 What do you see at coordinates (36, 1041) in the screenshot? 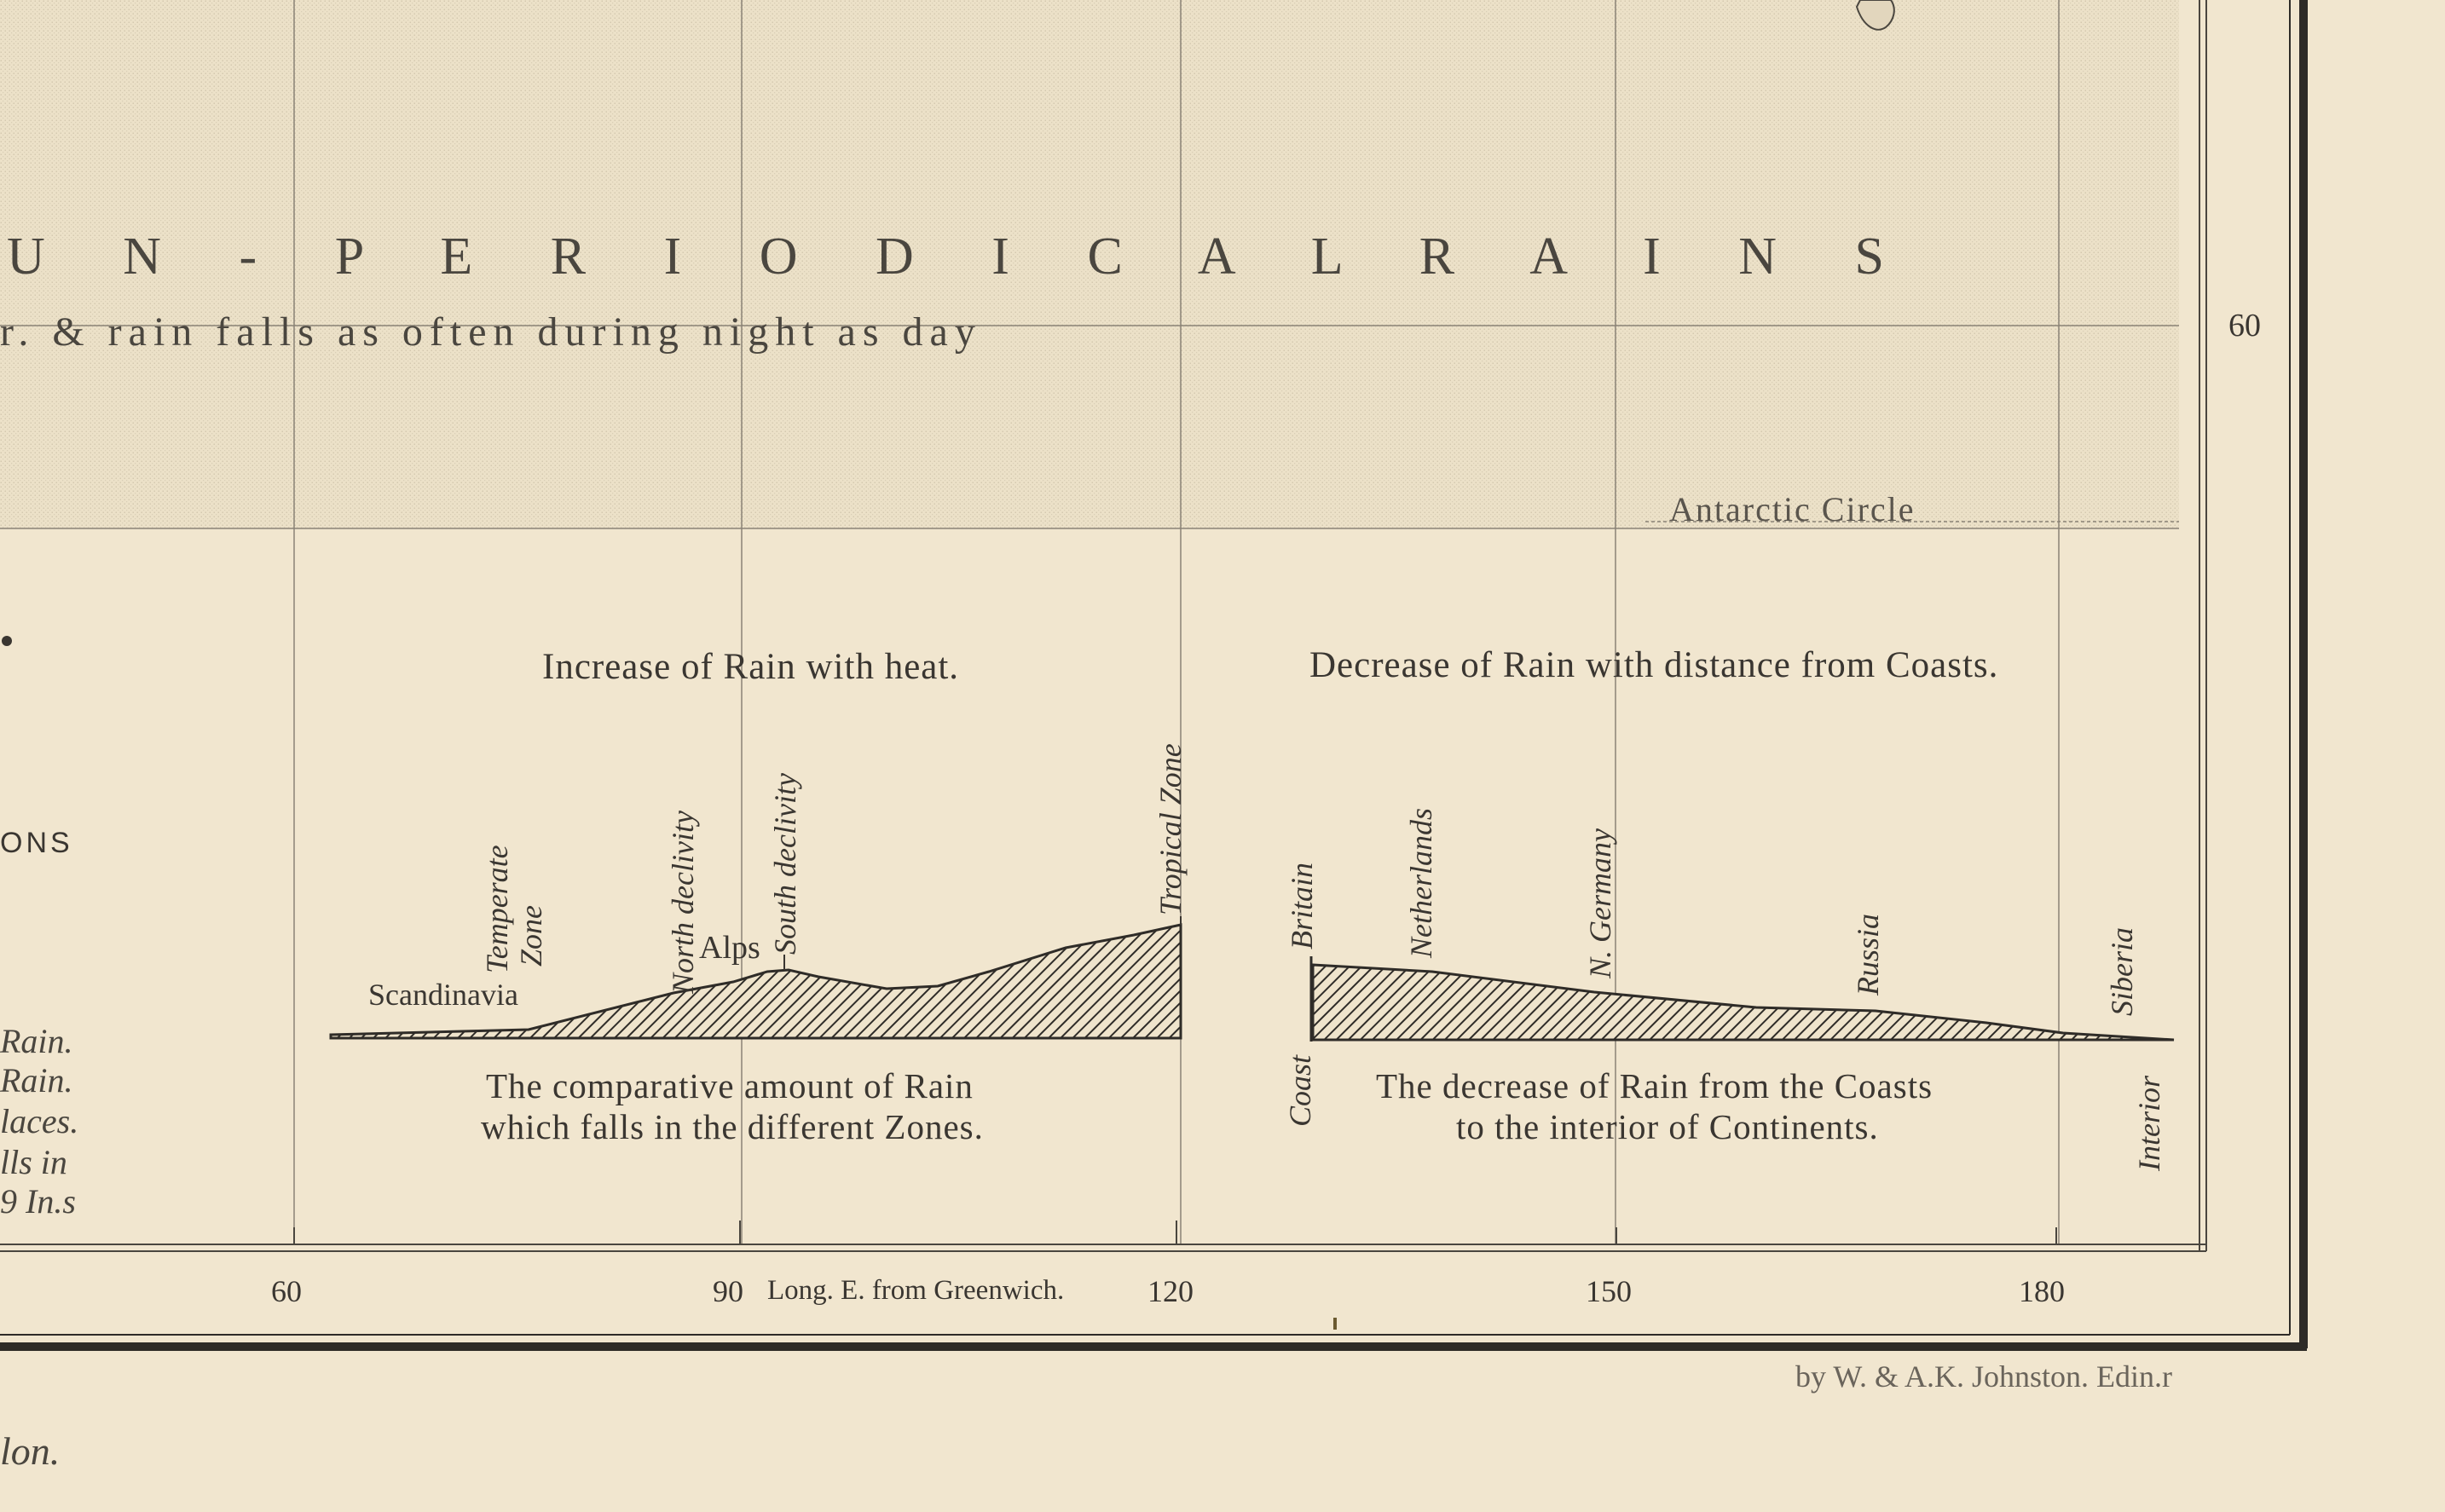
I see `legend-line-1: Rain.` at bounding box center [36, 1041].